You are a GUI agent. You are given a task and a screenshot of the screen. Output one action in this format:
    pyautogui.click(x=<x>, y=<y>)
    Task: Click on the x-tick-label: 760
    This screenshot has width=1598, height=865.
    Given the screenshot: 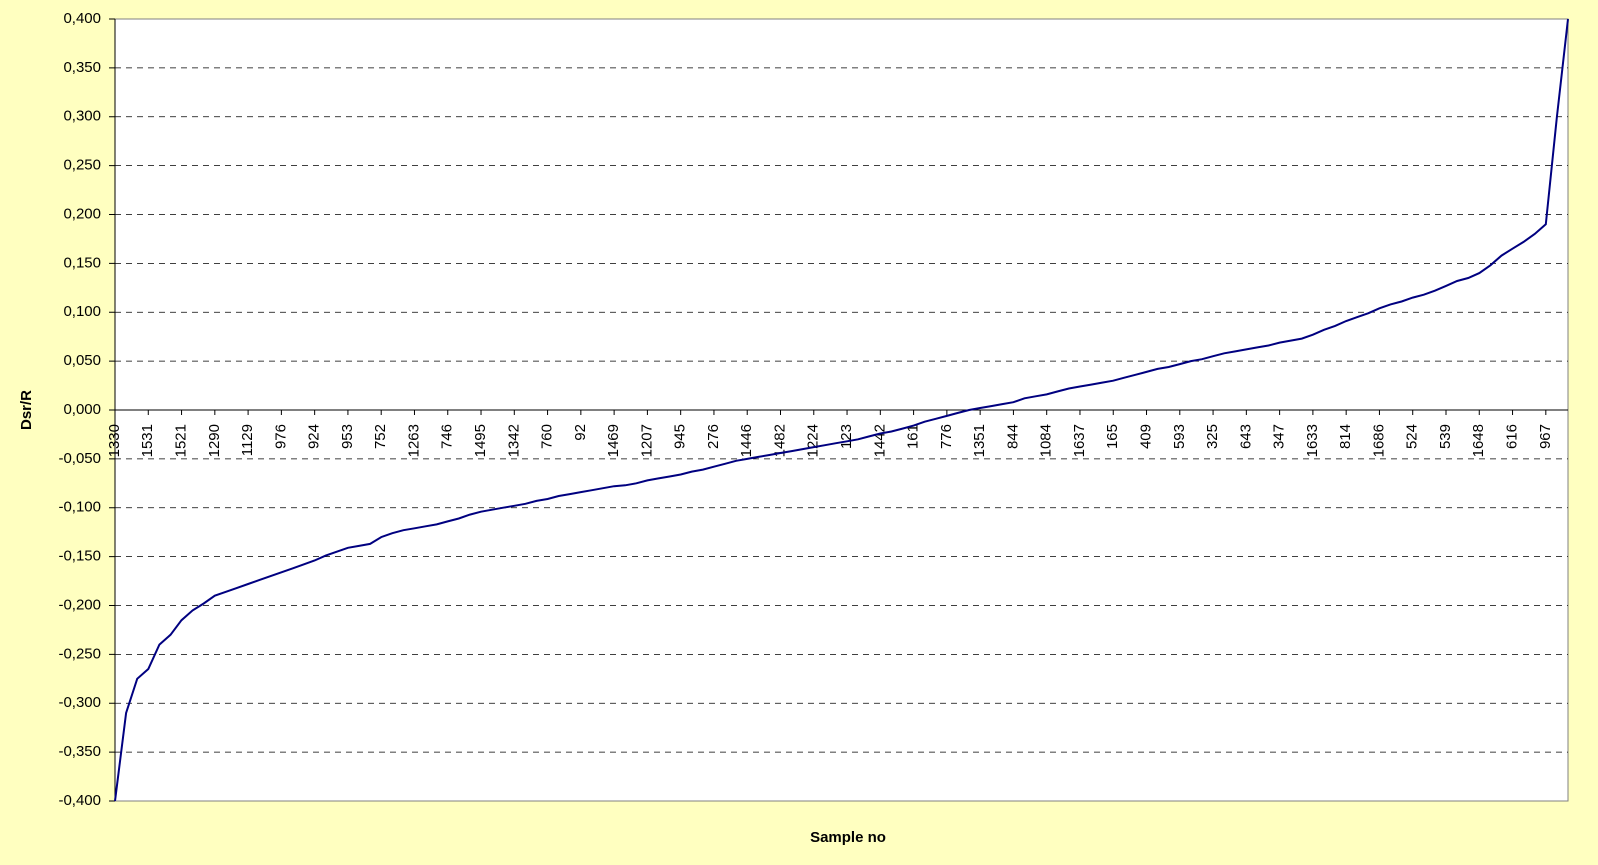 What is the action you would take?
    pyautogui.click(x=547, y=436)
    